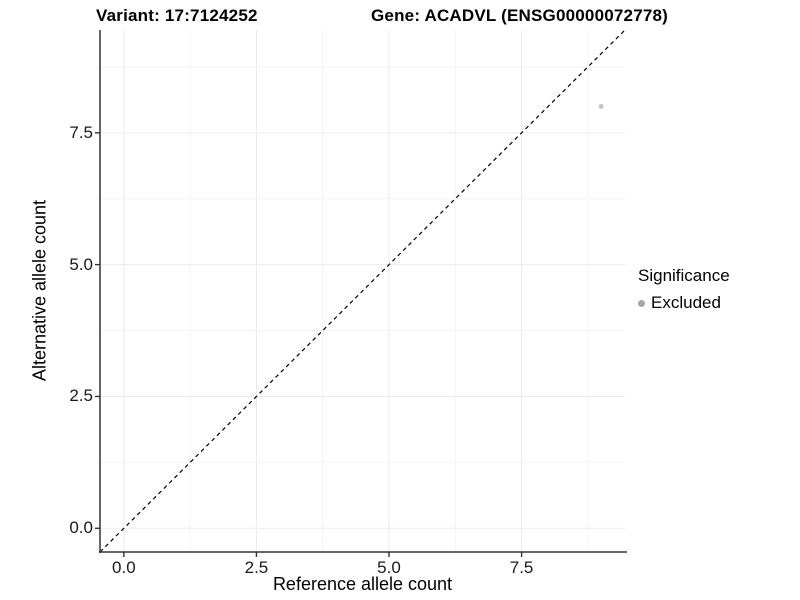 The height and width of the screenshot is (600, 800). I want to click on x-tick-label: 7.5, so click(521, 567).